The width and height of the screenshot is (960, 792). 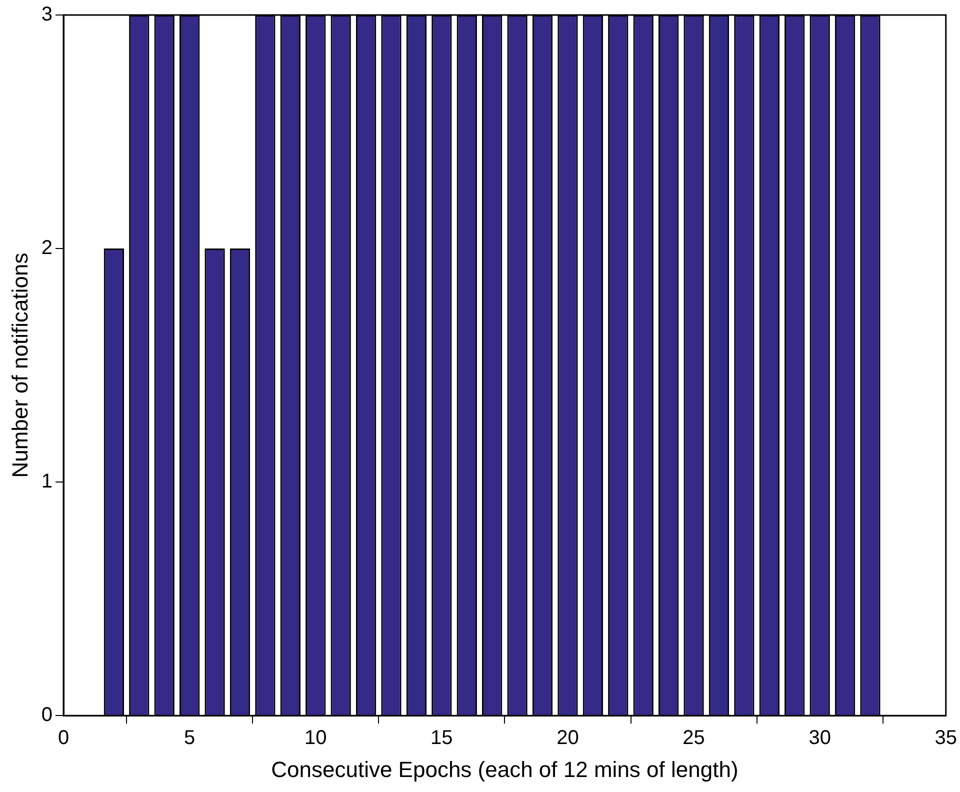 What do you see at coordinates (819, 738) in the screenshot?
I see `x-tick-label: 30` at bounding box center [819, 738].